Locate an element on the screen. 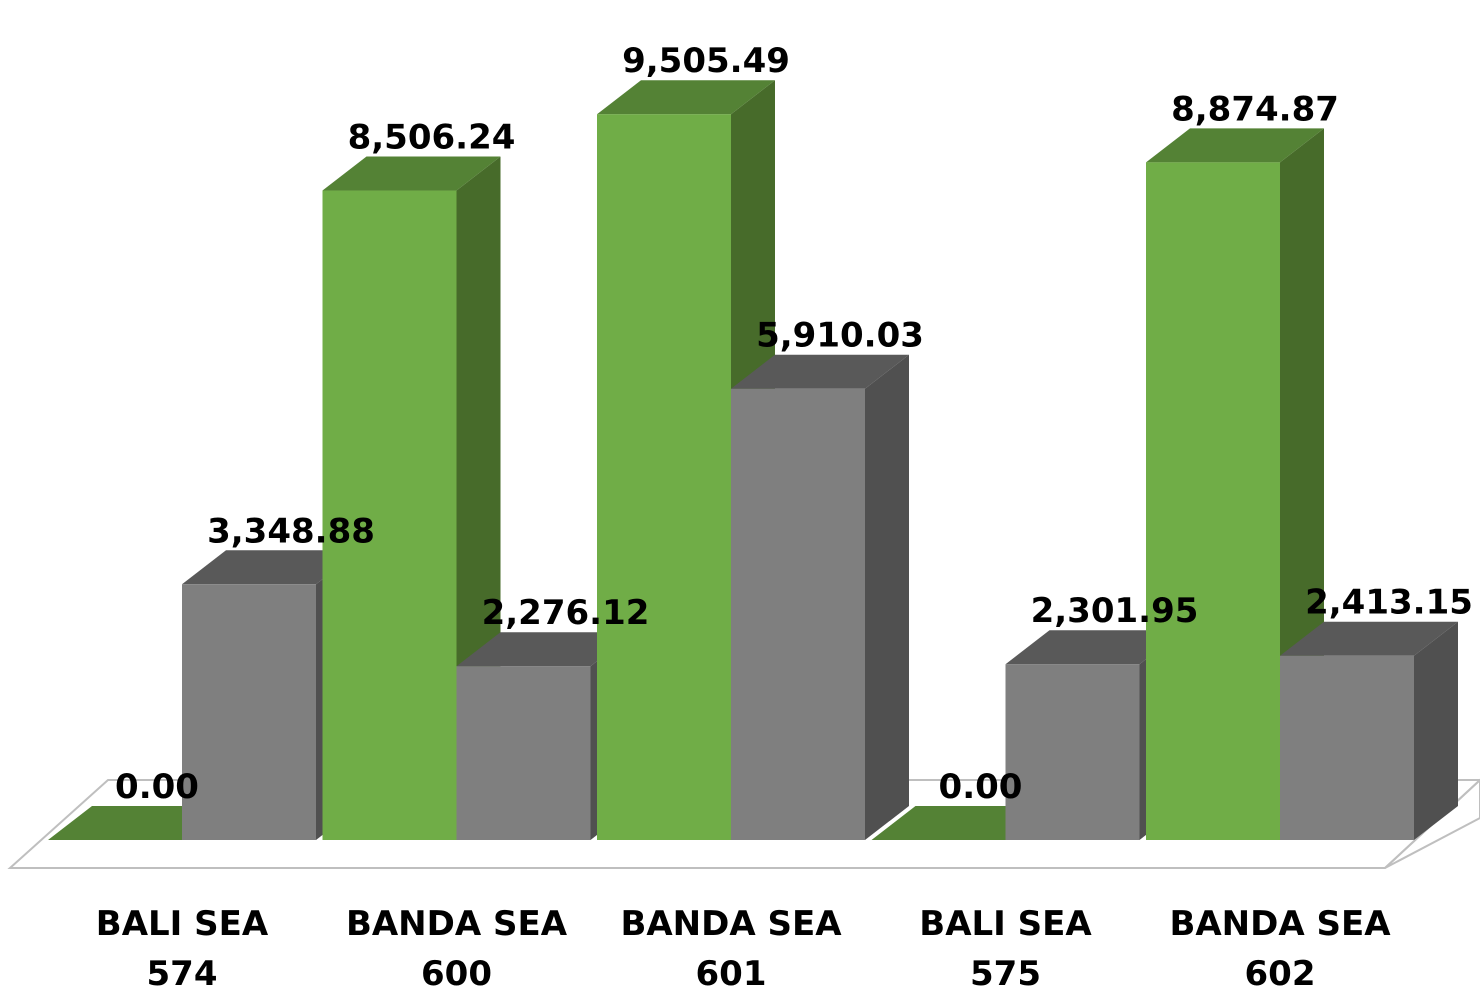  category-label-2-0: BANDA SEA is located at coordinates (731, 924).